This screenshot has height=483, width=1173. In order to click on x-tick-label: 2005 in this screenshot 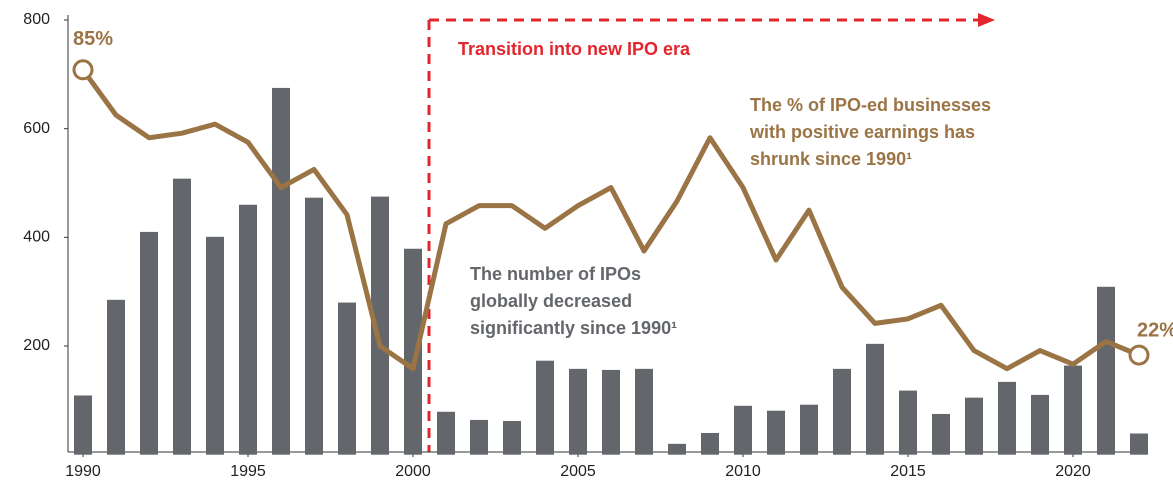, I will do `click(578, 471)`.